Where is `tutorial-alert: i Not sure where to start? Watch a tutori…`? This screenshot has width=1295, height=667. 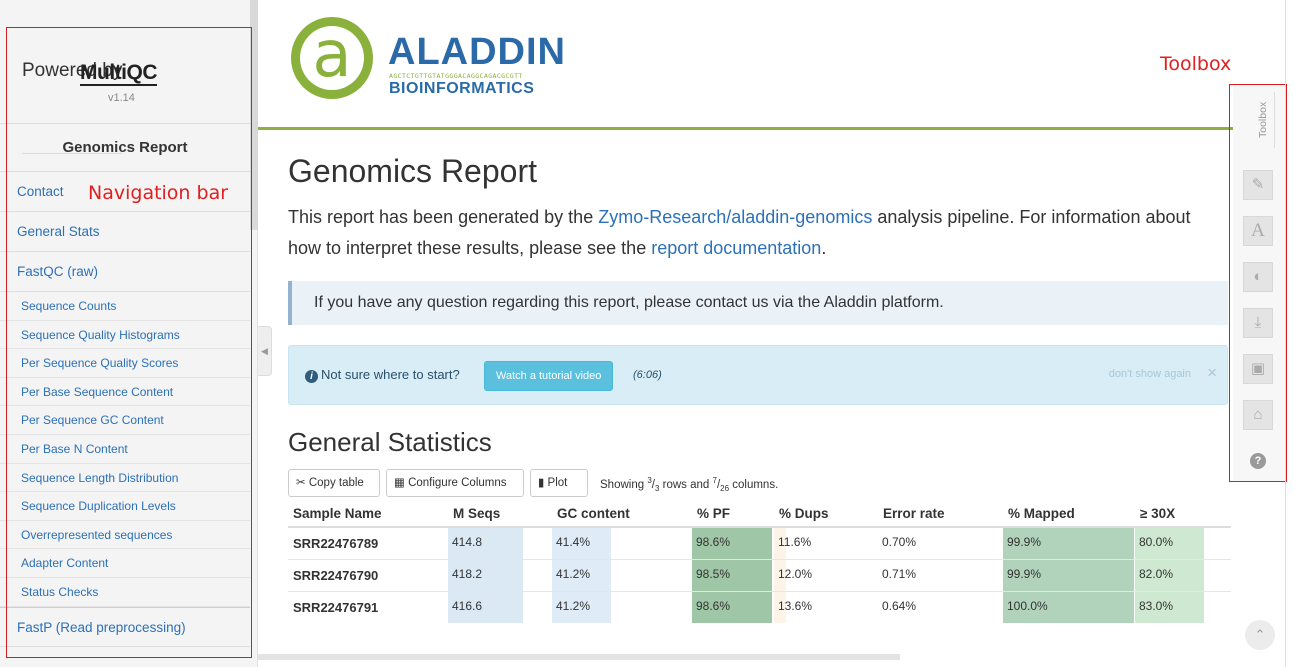
tutorial-alert: i Not sure where to start? Watch a tutori… is located at coordinates (758, 375).